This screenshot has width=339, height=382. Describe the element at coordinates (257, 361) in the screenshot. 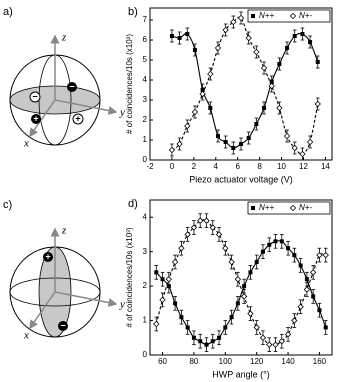

I see `x-tick-label: 120` at that location.